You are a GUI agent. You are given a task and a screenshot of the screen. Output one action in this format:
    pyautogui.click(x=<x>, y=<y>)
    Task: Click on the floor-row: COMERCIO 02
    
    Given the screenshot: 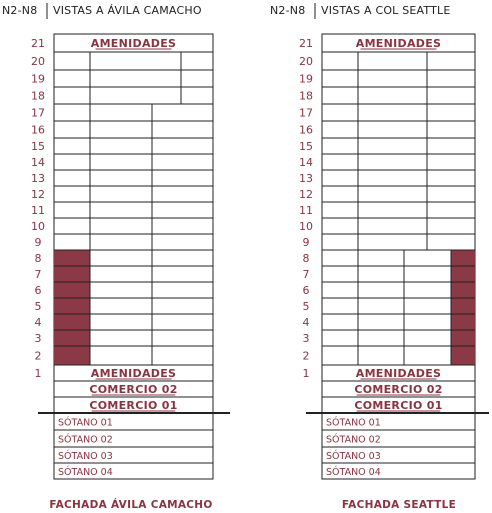 What is the action you would take?
    pyautogui.click(x=133, y=388)
    